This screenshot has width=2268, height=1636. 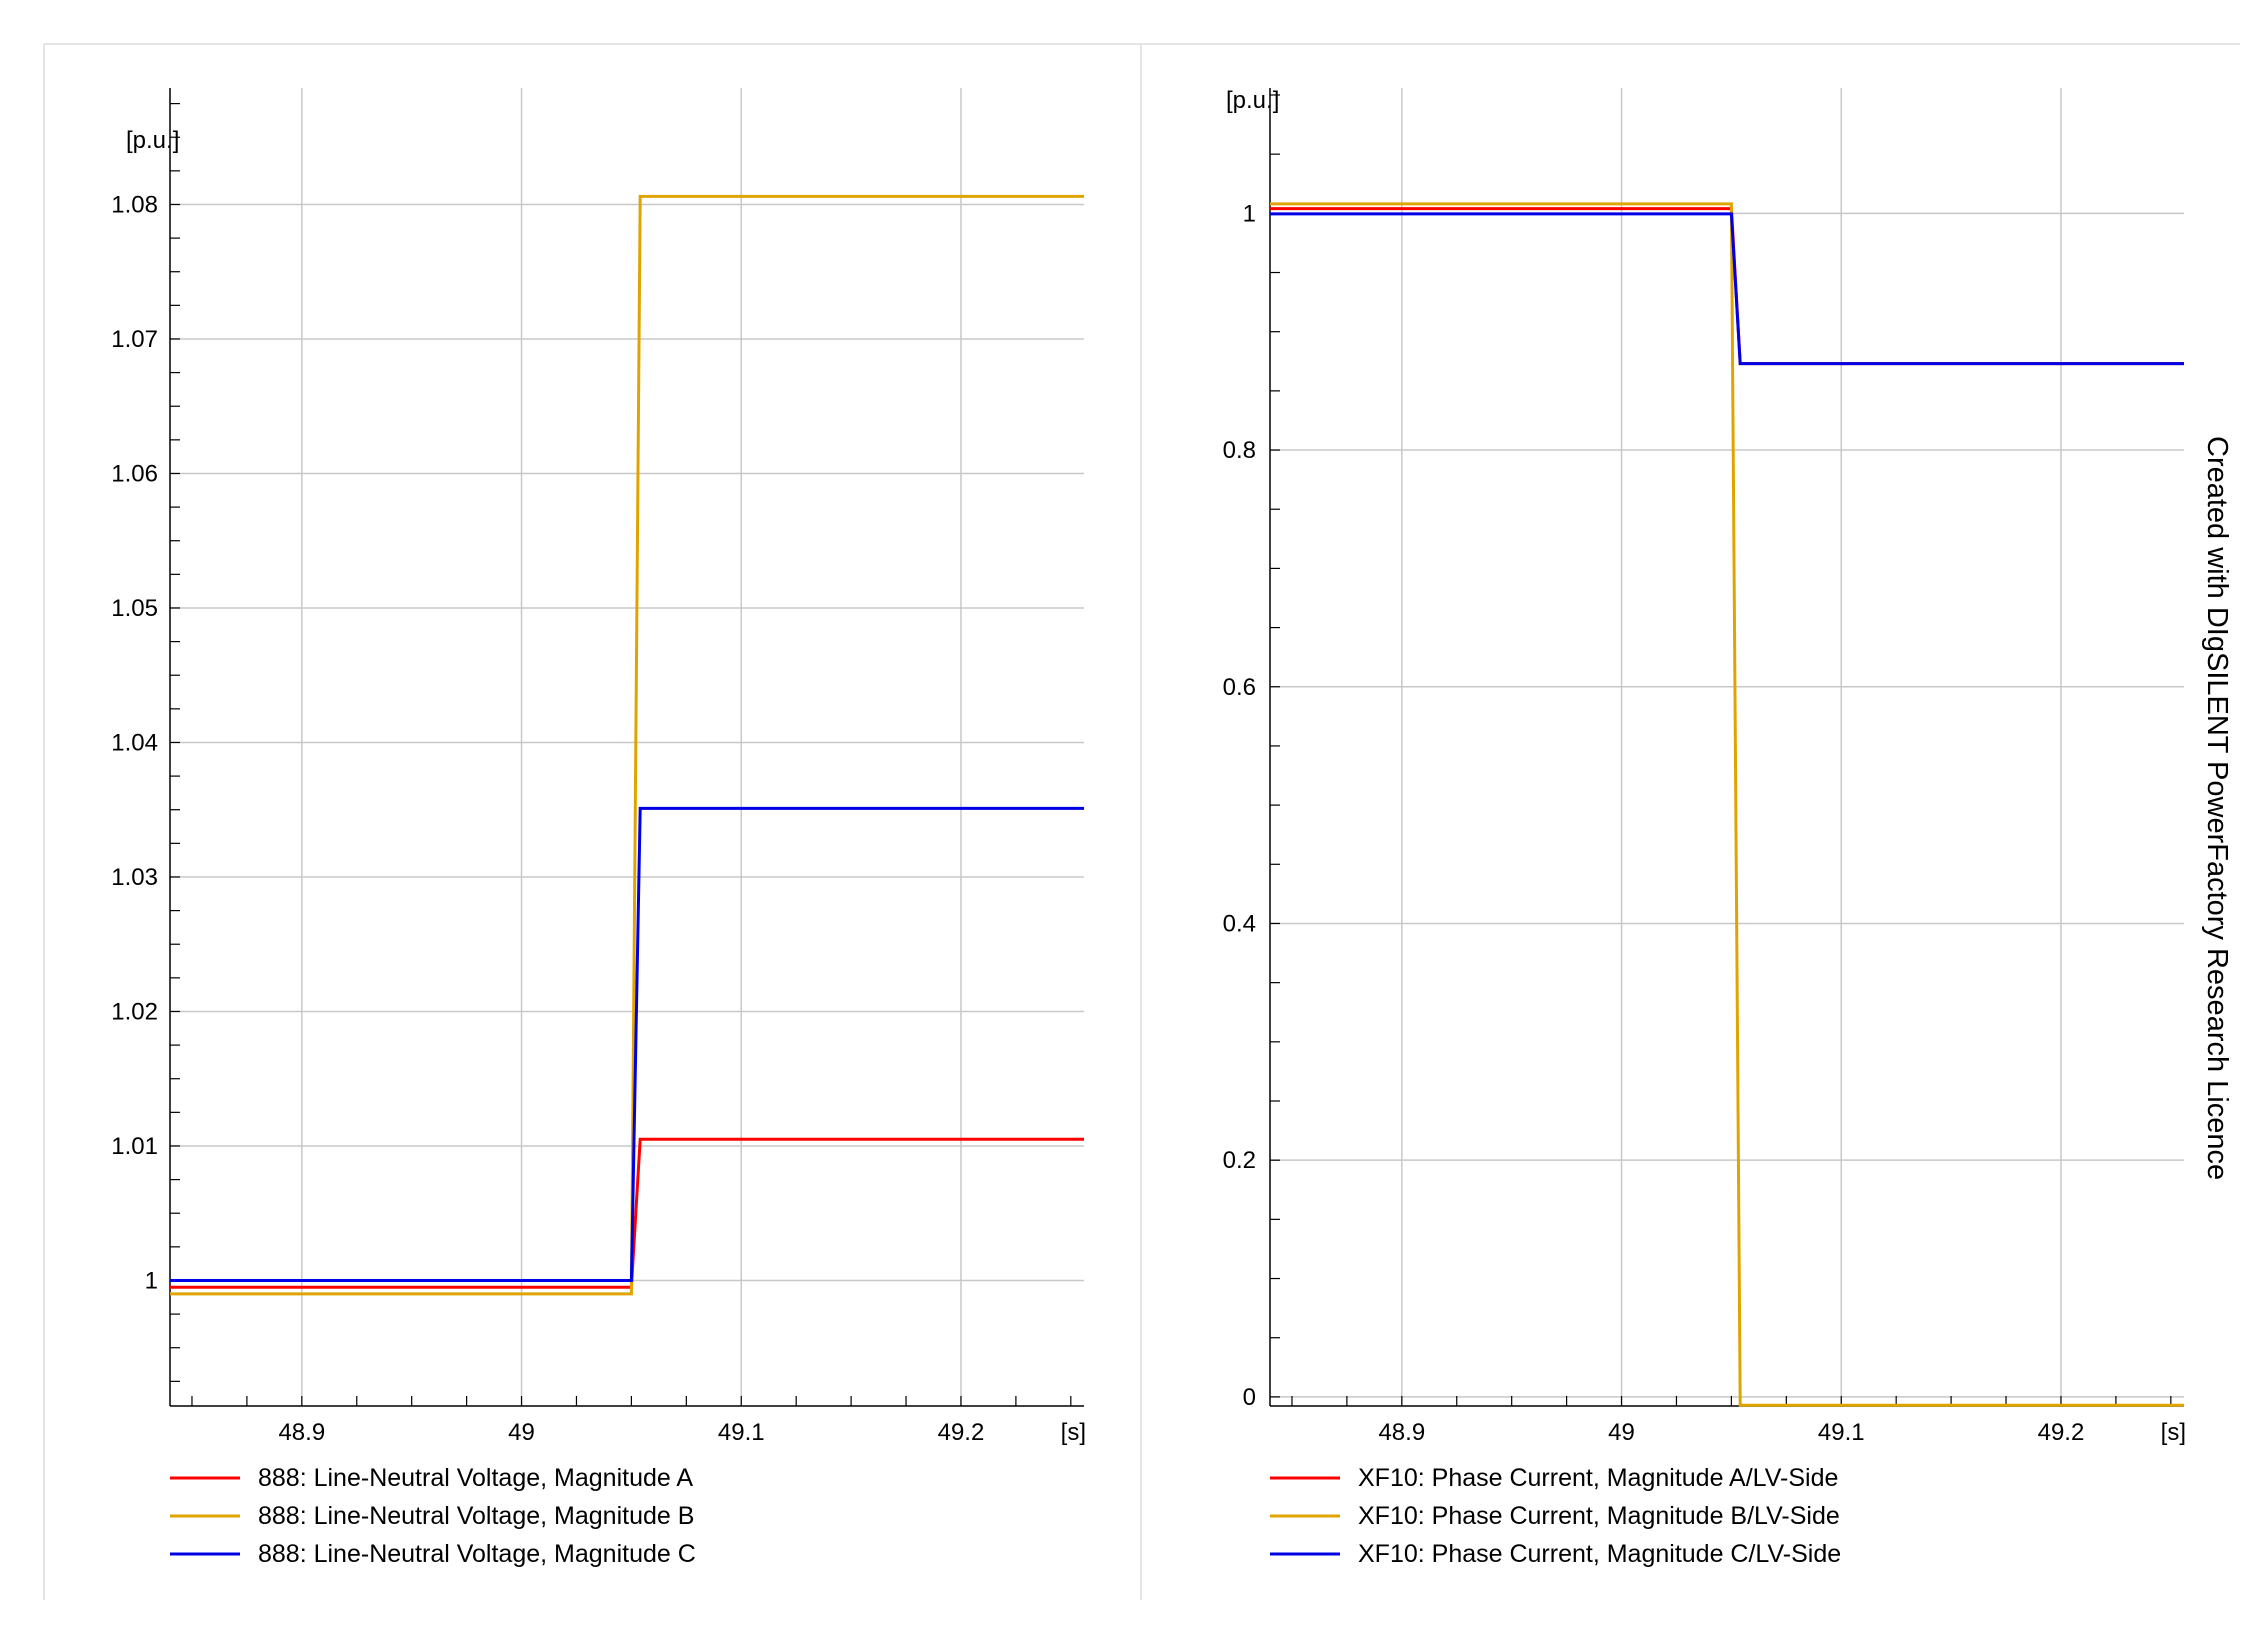 I want to click on y-tick-label: 1.02, so click(x=134, y=1011).